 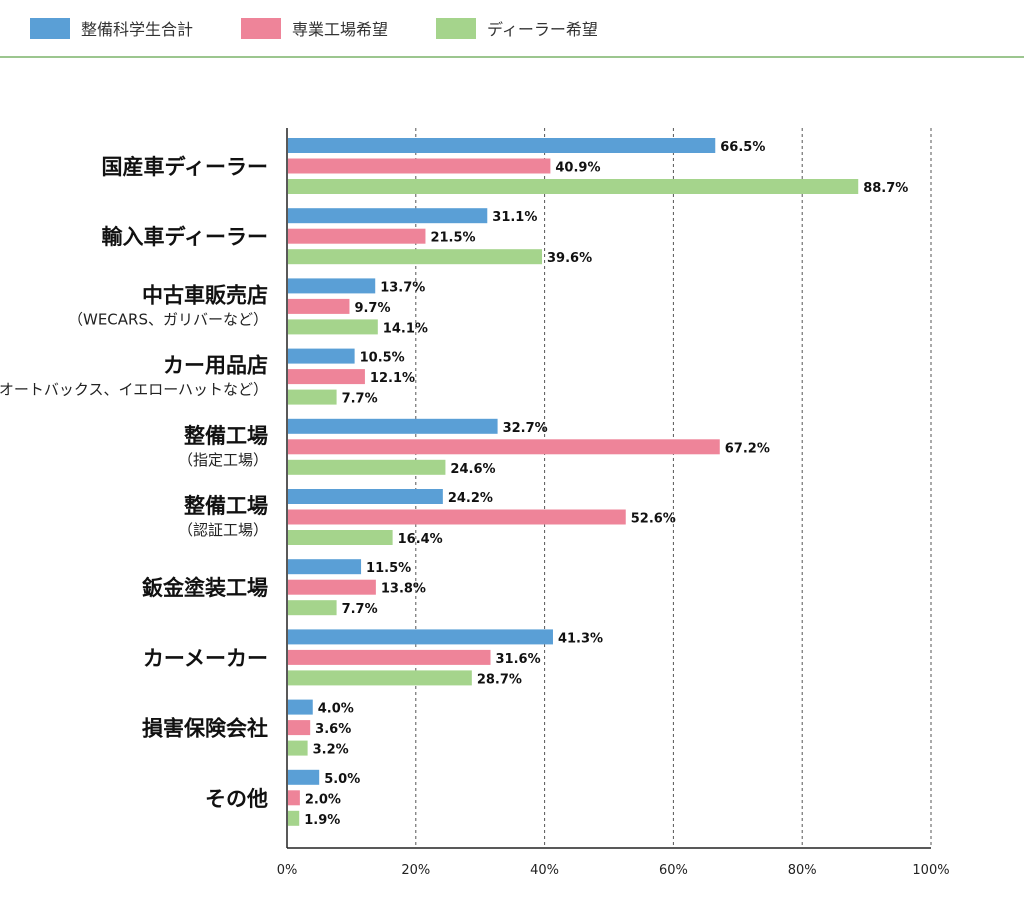 What do you see at coordinates (415, 870) in the screenshot?
I see `x-tick-label-20: 20%` at bounding box center [415, 870].